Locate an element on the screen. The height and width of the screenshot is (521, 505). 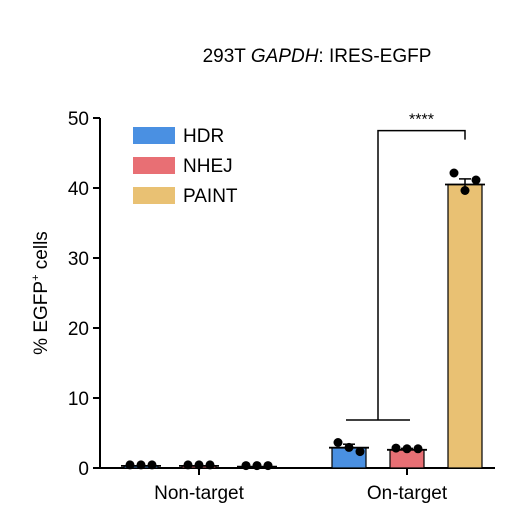
legend: HDR NHEJ PAINT is located at coordinates (185, 166).